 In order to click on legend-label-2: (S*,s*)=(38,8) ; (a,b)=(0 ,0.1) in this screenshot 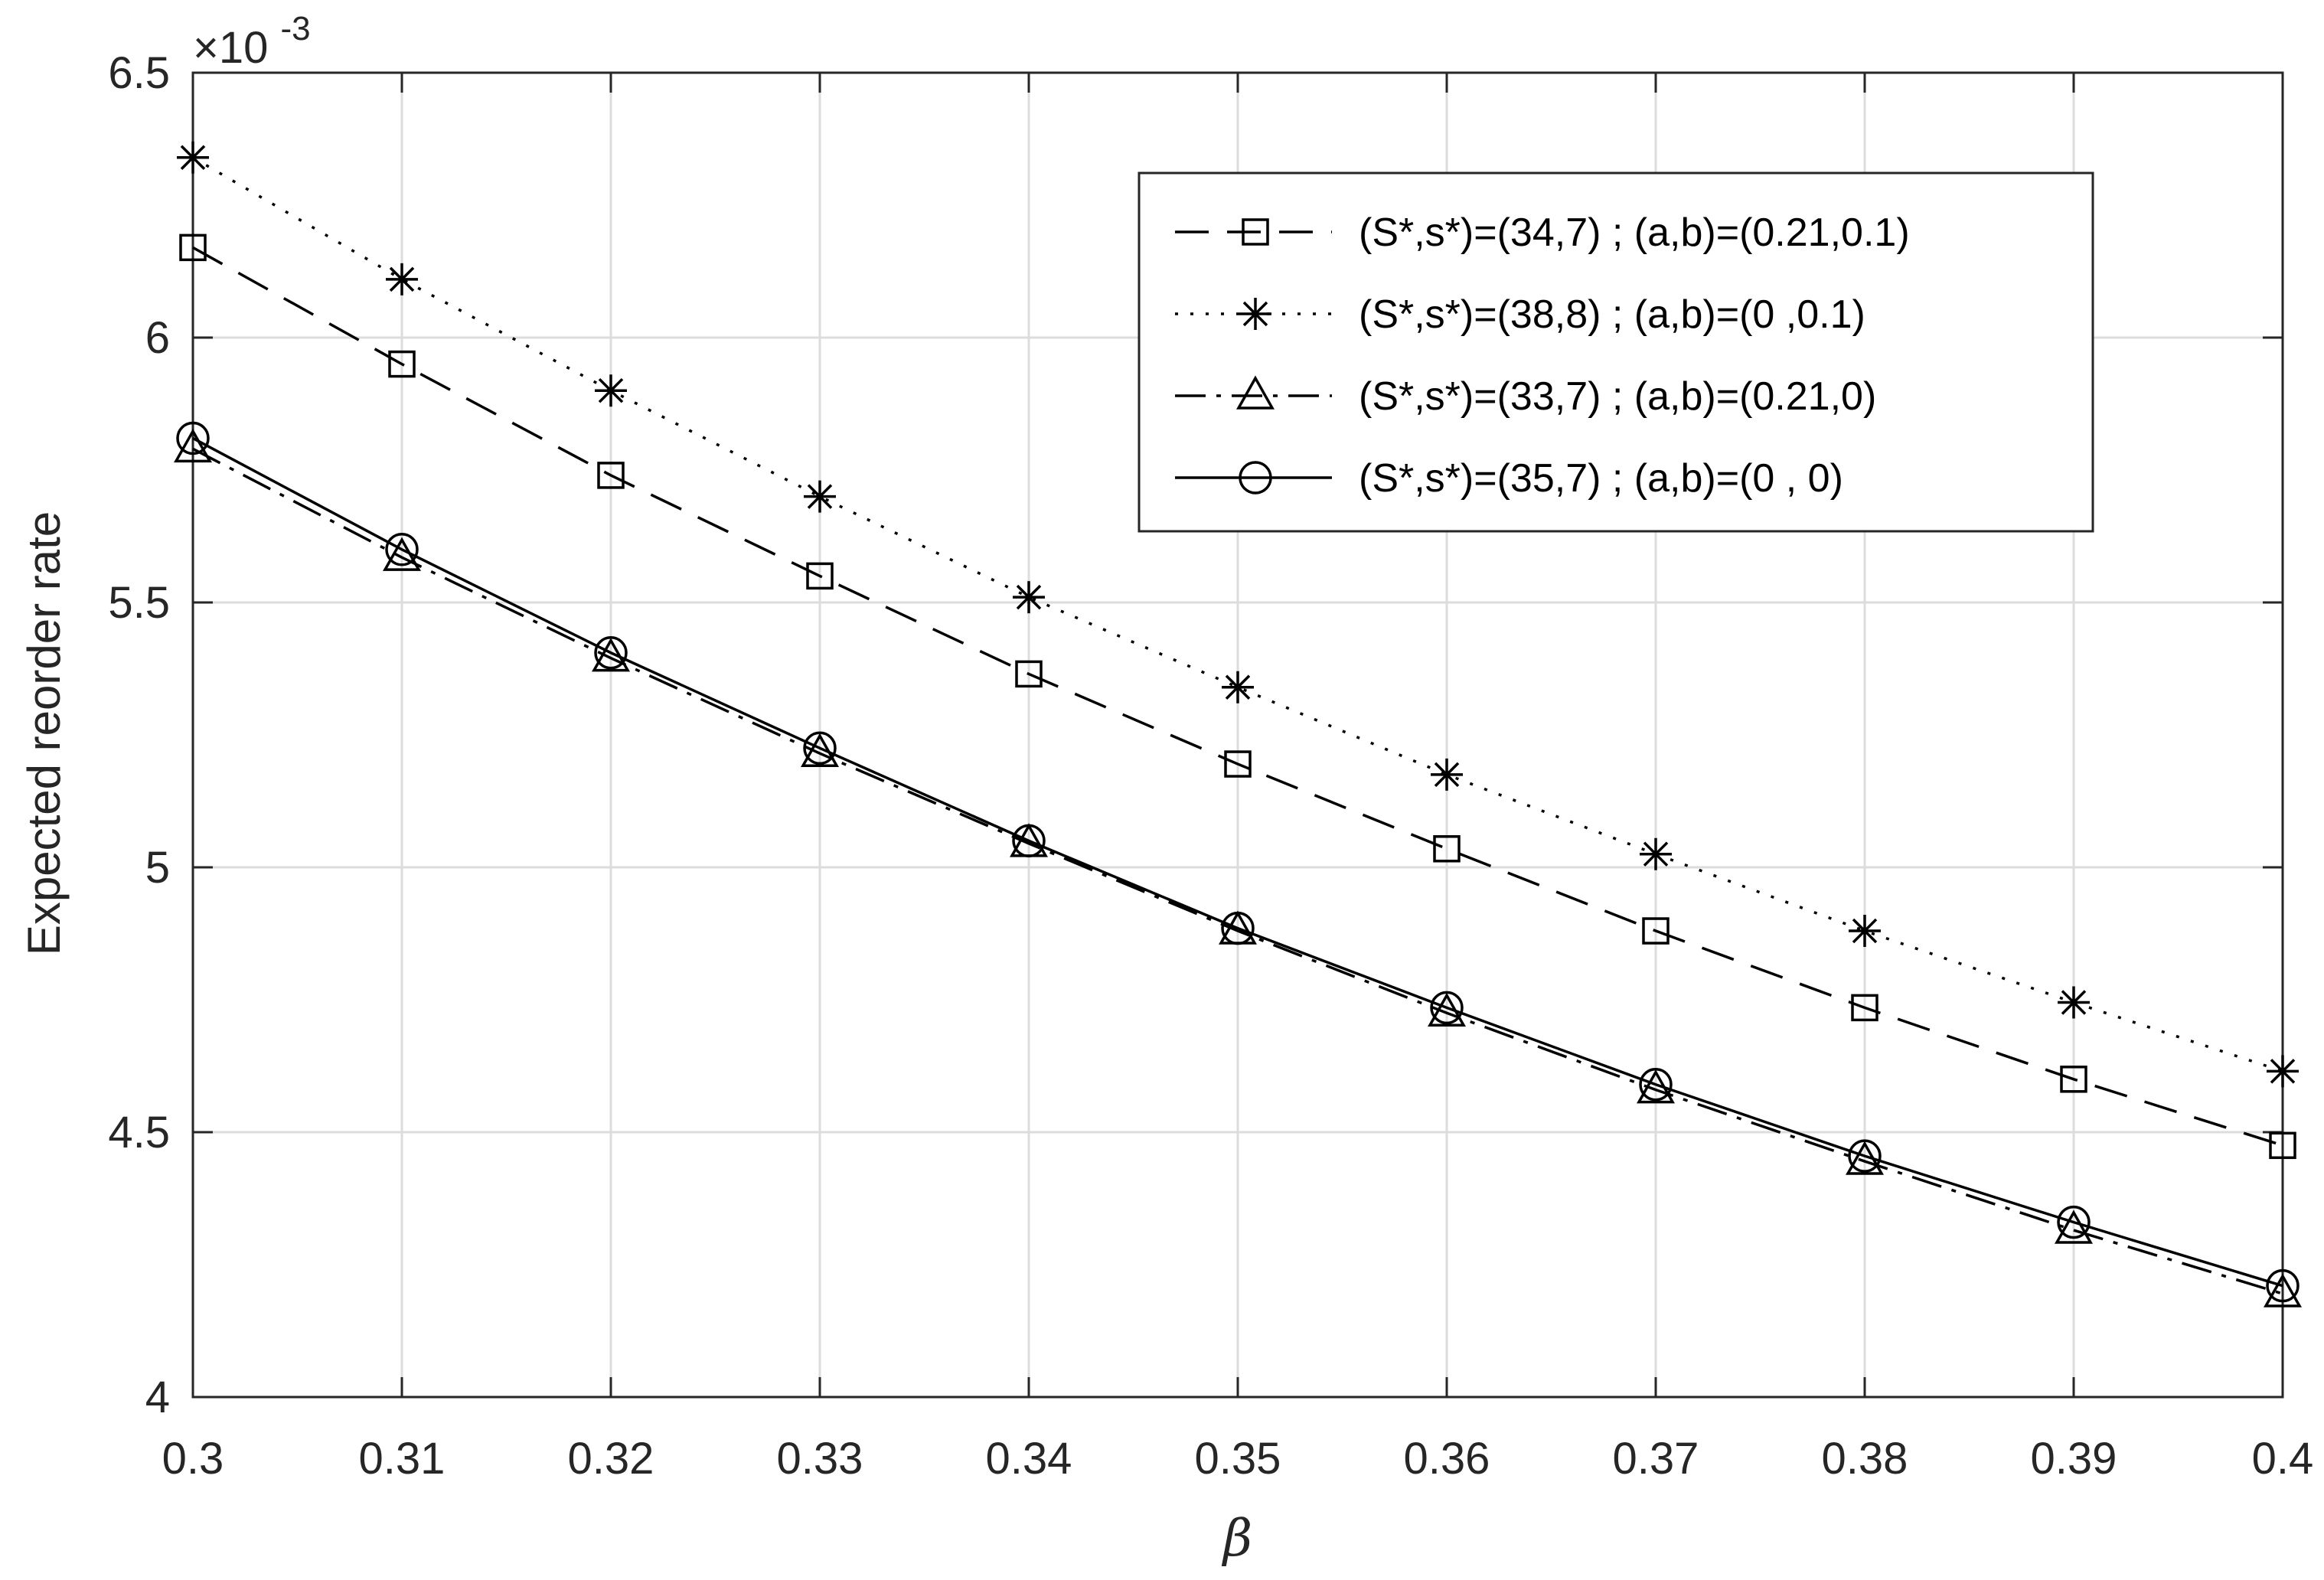, I will do `click(1612, 315)`.